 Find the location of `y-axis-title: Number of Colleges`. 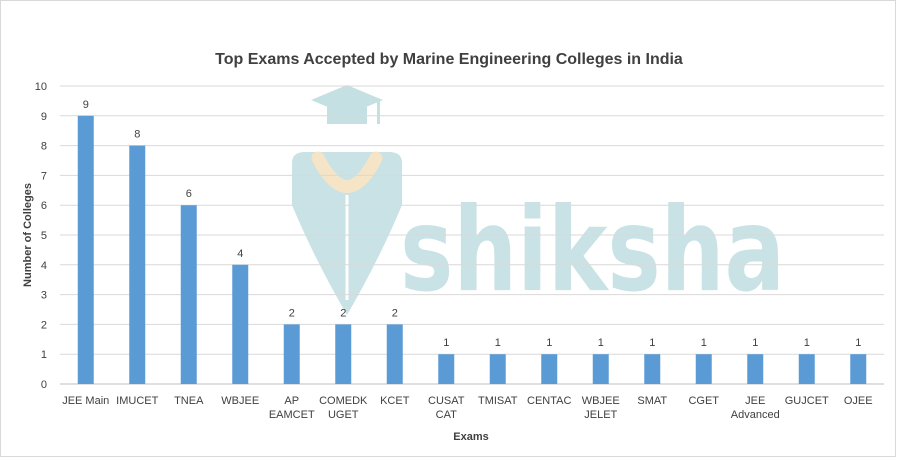

y-axis-title: Number of Colleges is located at coordinates (28, 235).